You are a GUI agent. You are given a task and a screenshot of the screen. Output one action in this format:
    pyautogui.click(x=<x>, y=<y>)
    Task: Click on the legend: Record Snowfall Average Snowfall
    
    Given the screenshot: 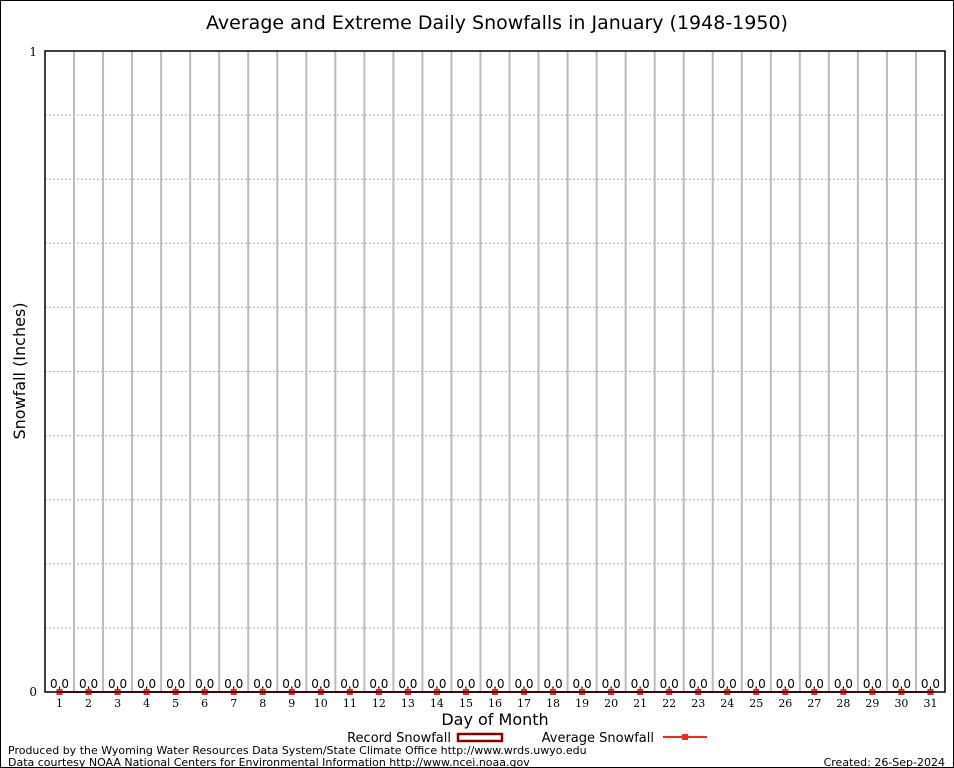 What is the action you would take?
    pyautogui.click(x=527, y=738)
    